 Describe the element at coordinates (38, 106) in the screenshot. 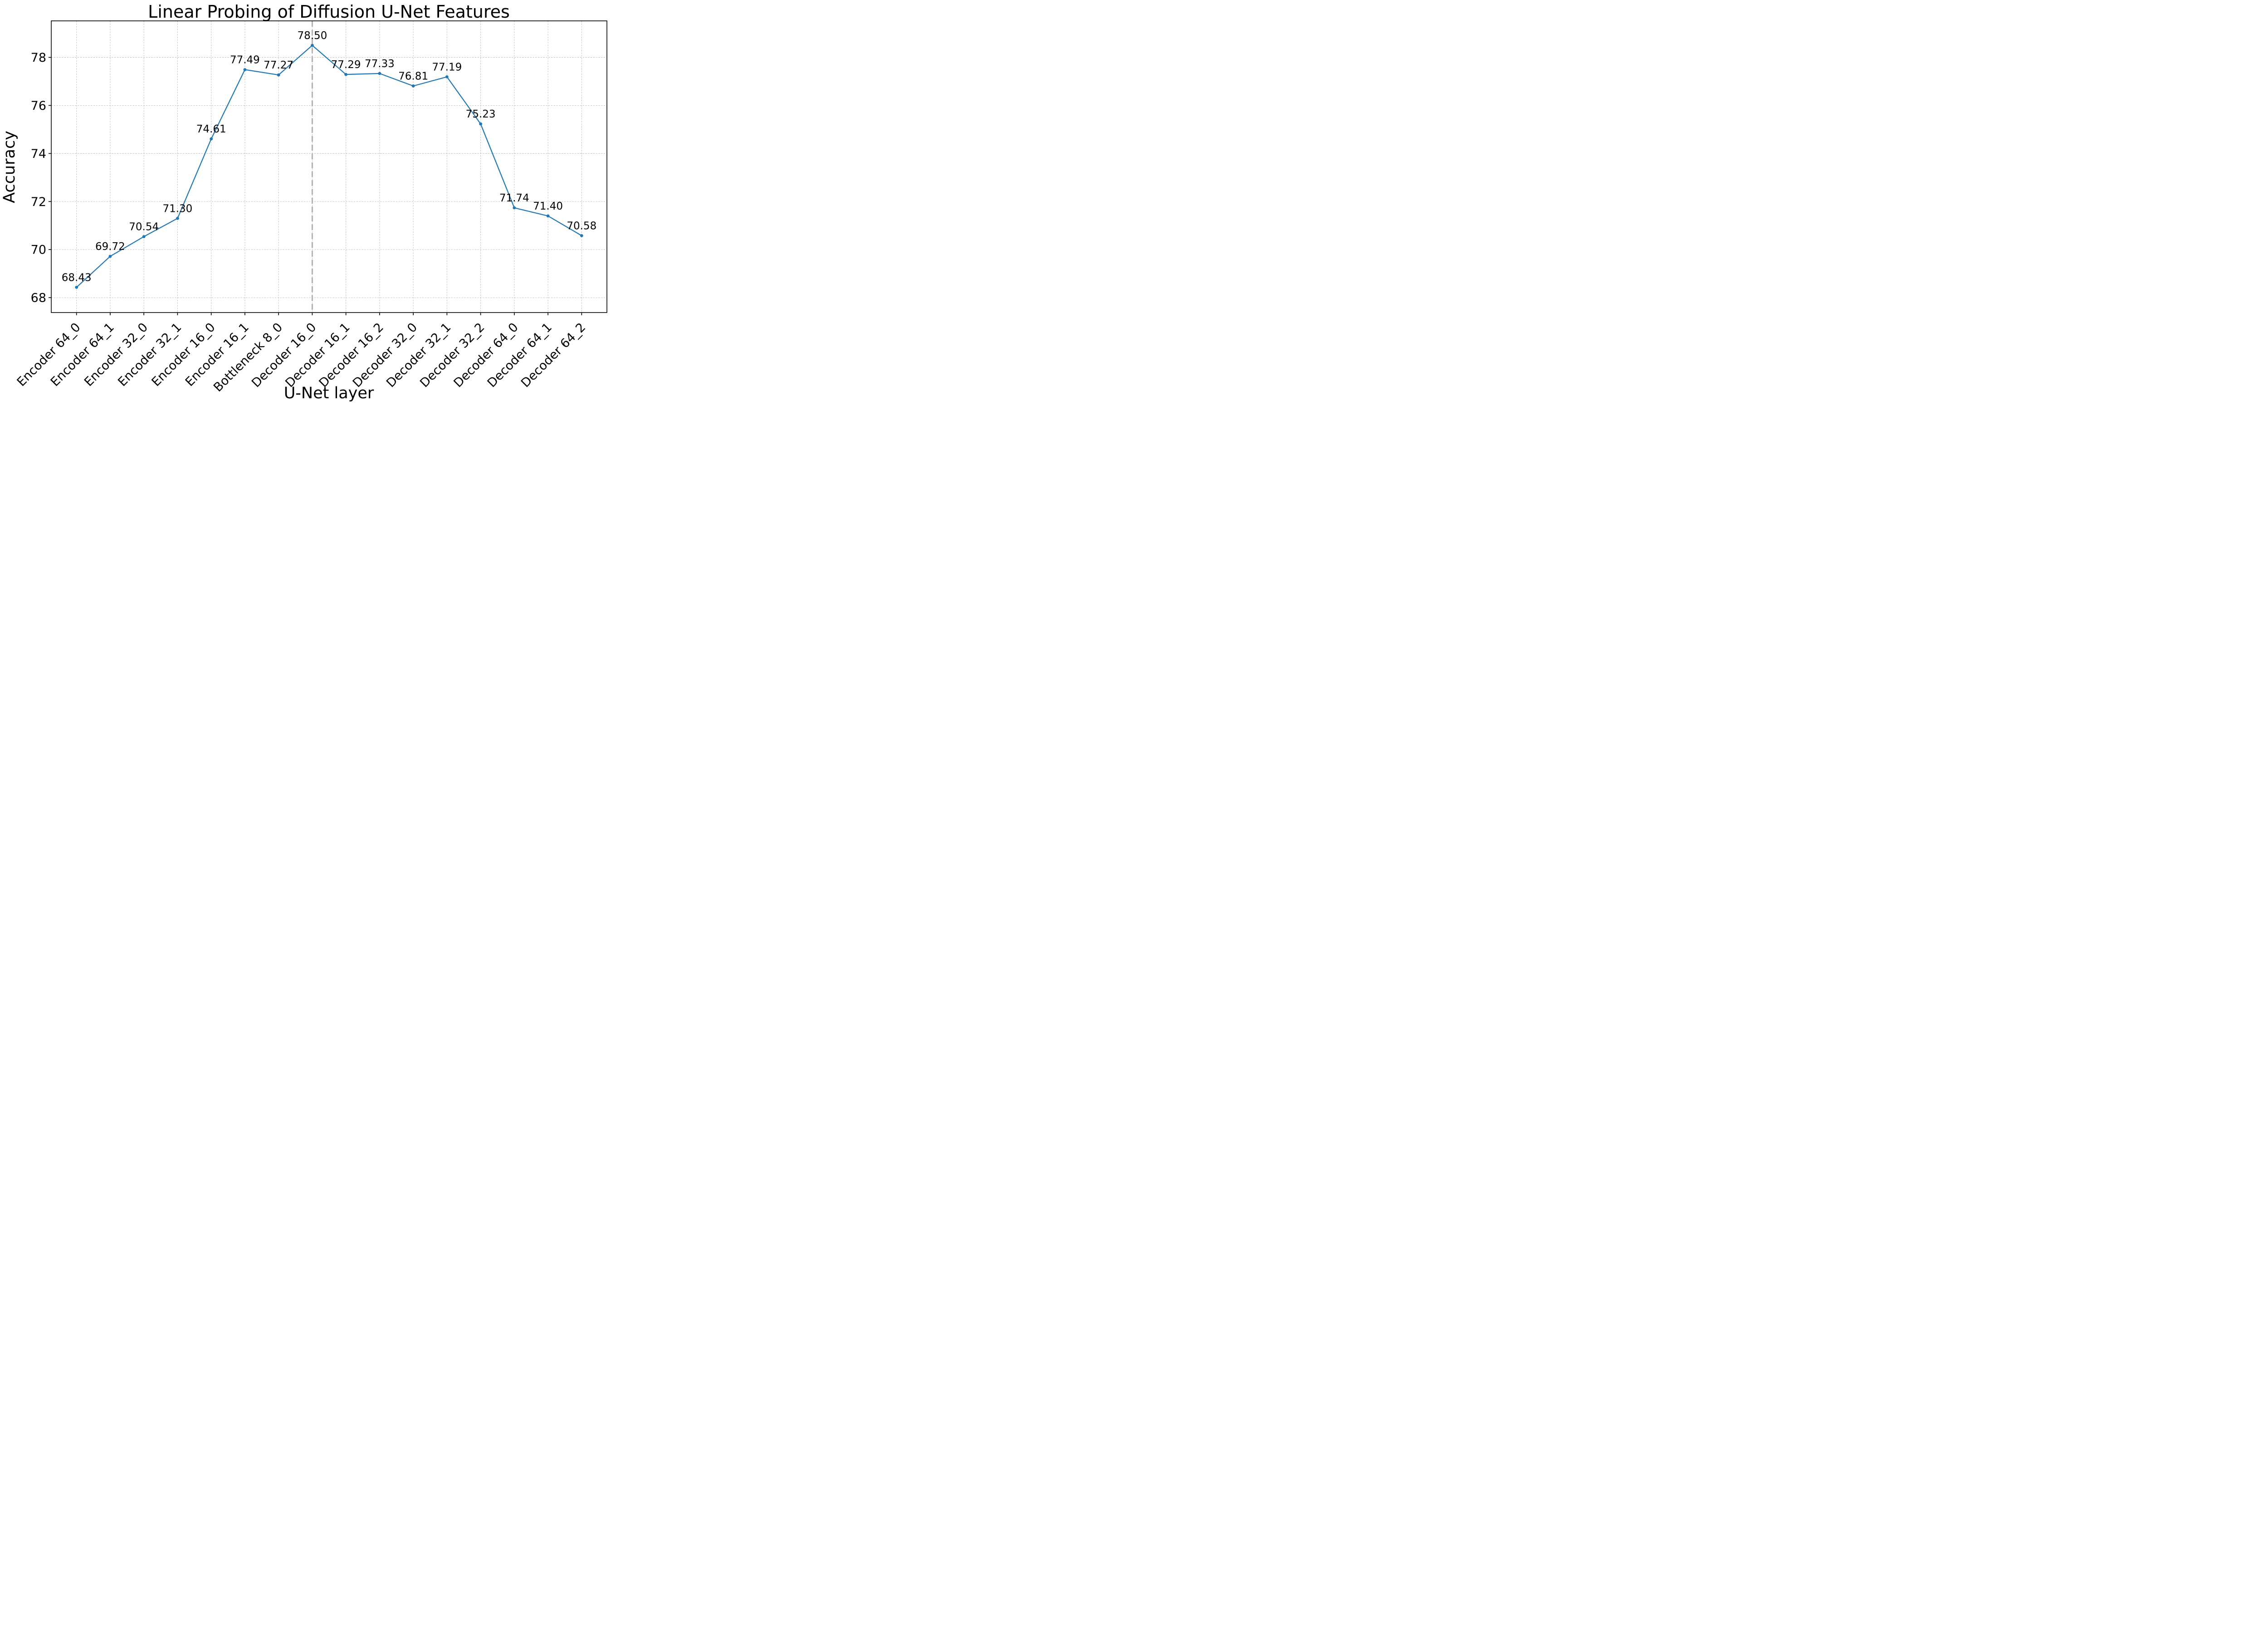

I see `y-tick-label: 76` at that location.